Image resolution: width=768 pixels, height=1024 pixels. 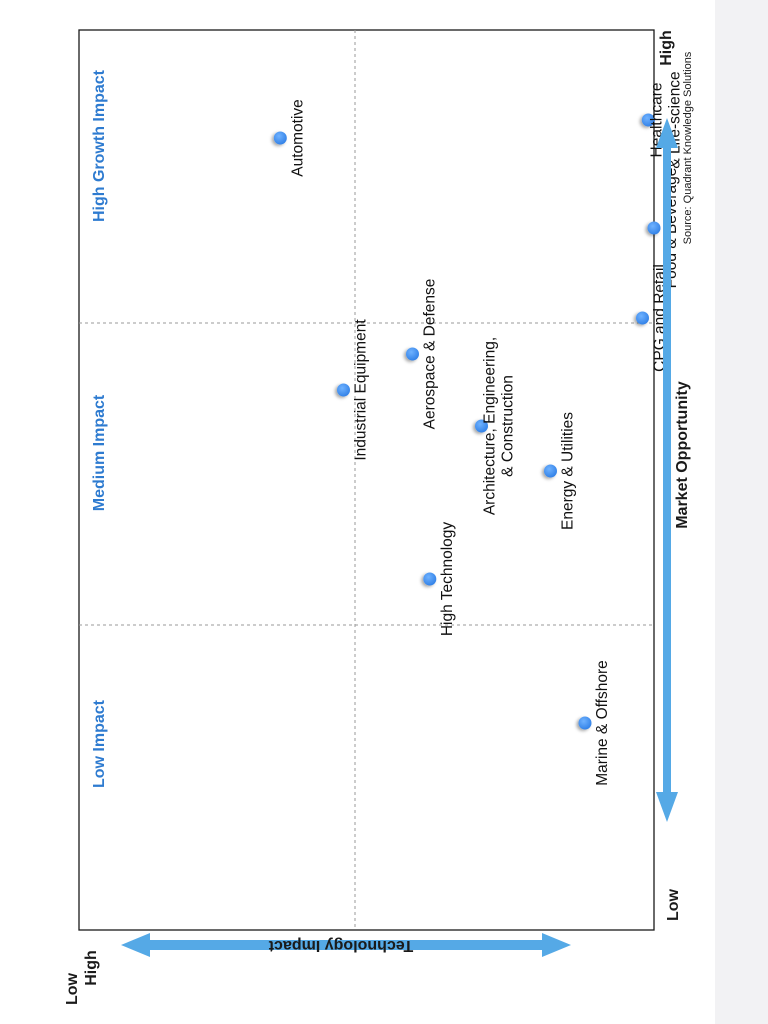 What do you see at coordinates (340, 945) in the screenshot?
I see `y-axis-title: Technology Impact` at bounding box center [340, 945].